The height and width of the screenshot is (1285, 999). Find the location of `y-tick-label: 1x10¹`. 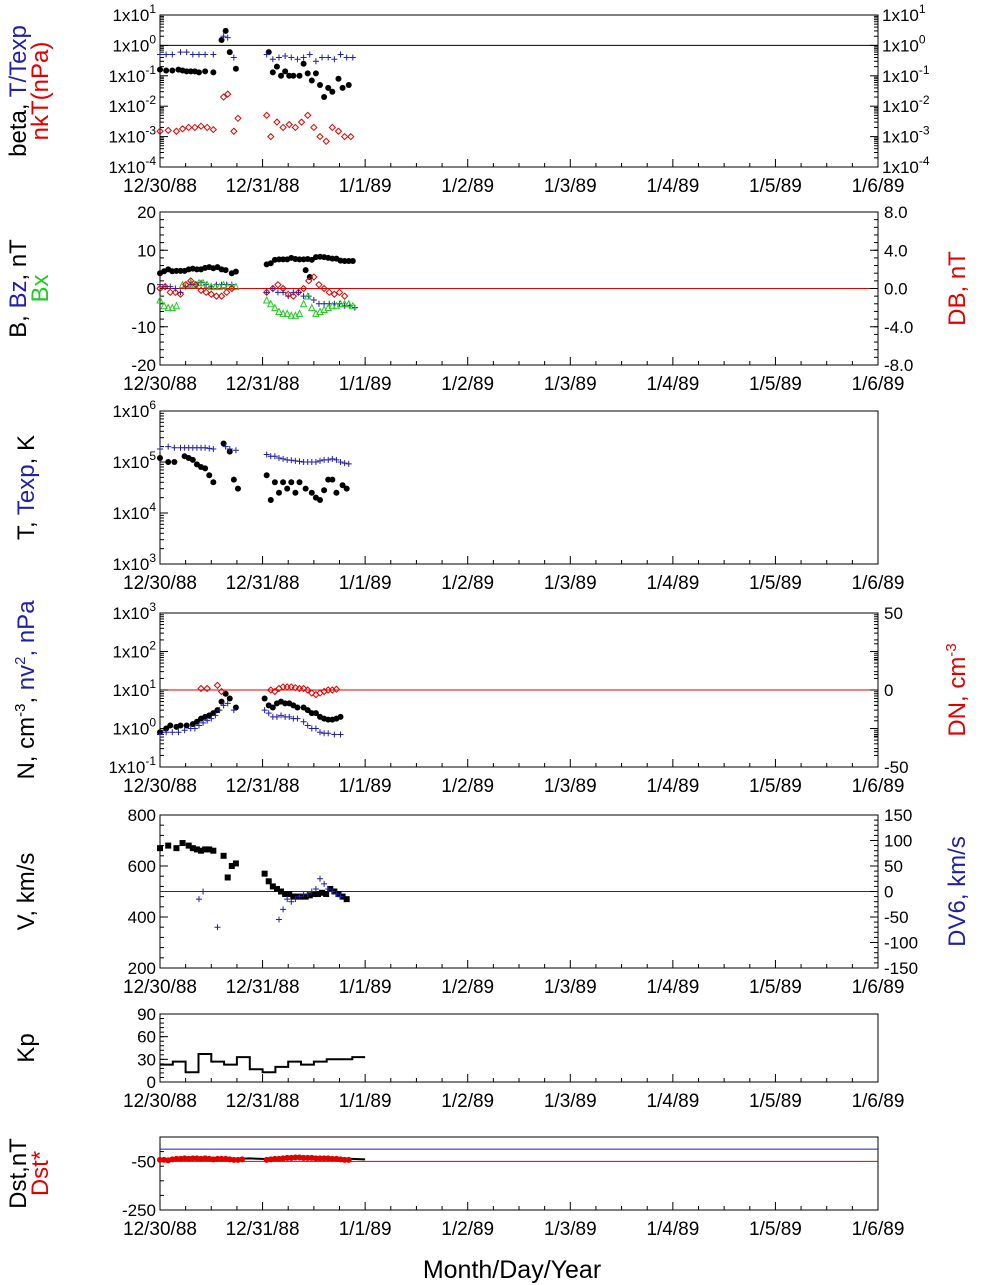

y-tick-label: 1x10¹ is located at coordinates (134, 688).